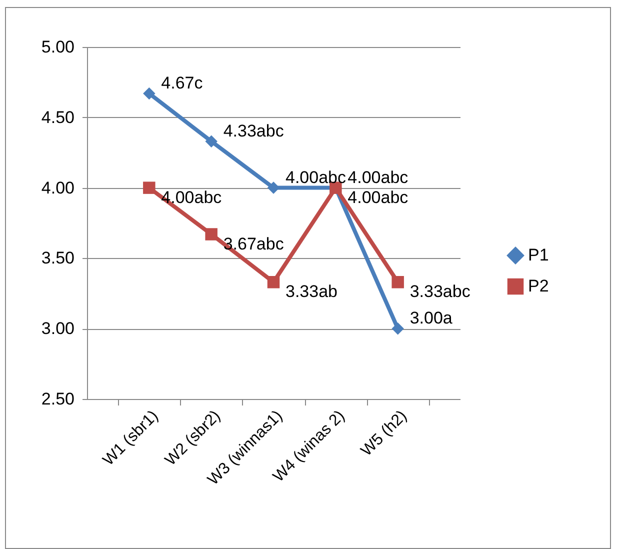 Image resolution: width=618 pixels, height=549 pixels. I want to click on y-tick-label: 5.00, so click(57, 47).